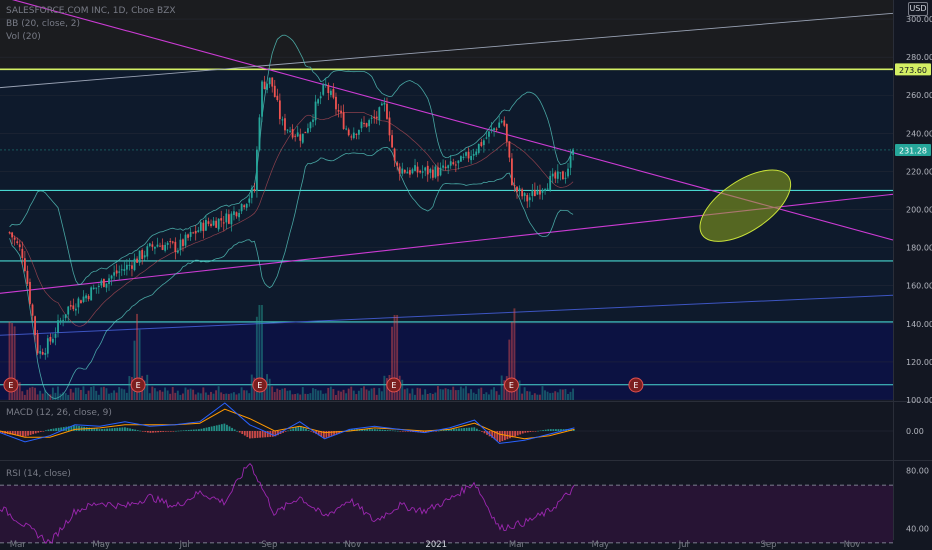  I want to click on highlight-ellipse, so click(745, 206).